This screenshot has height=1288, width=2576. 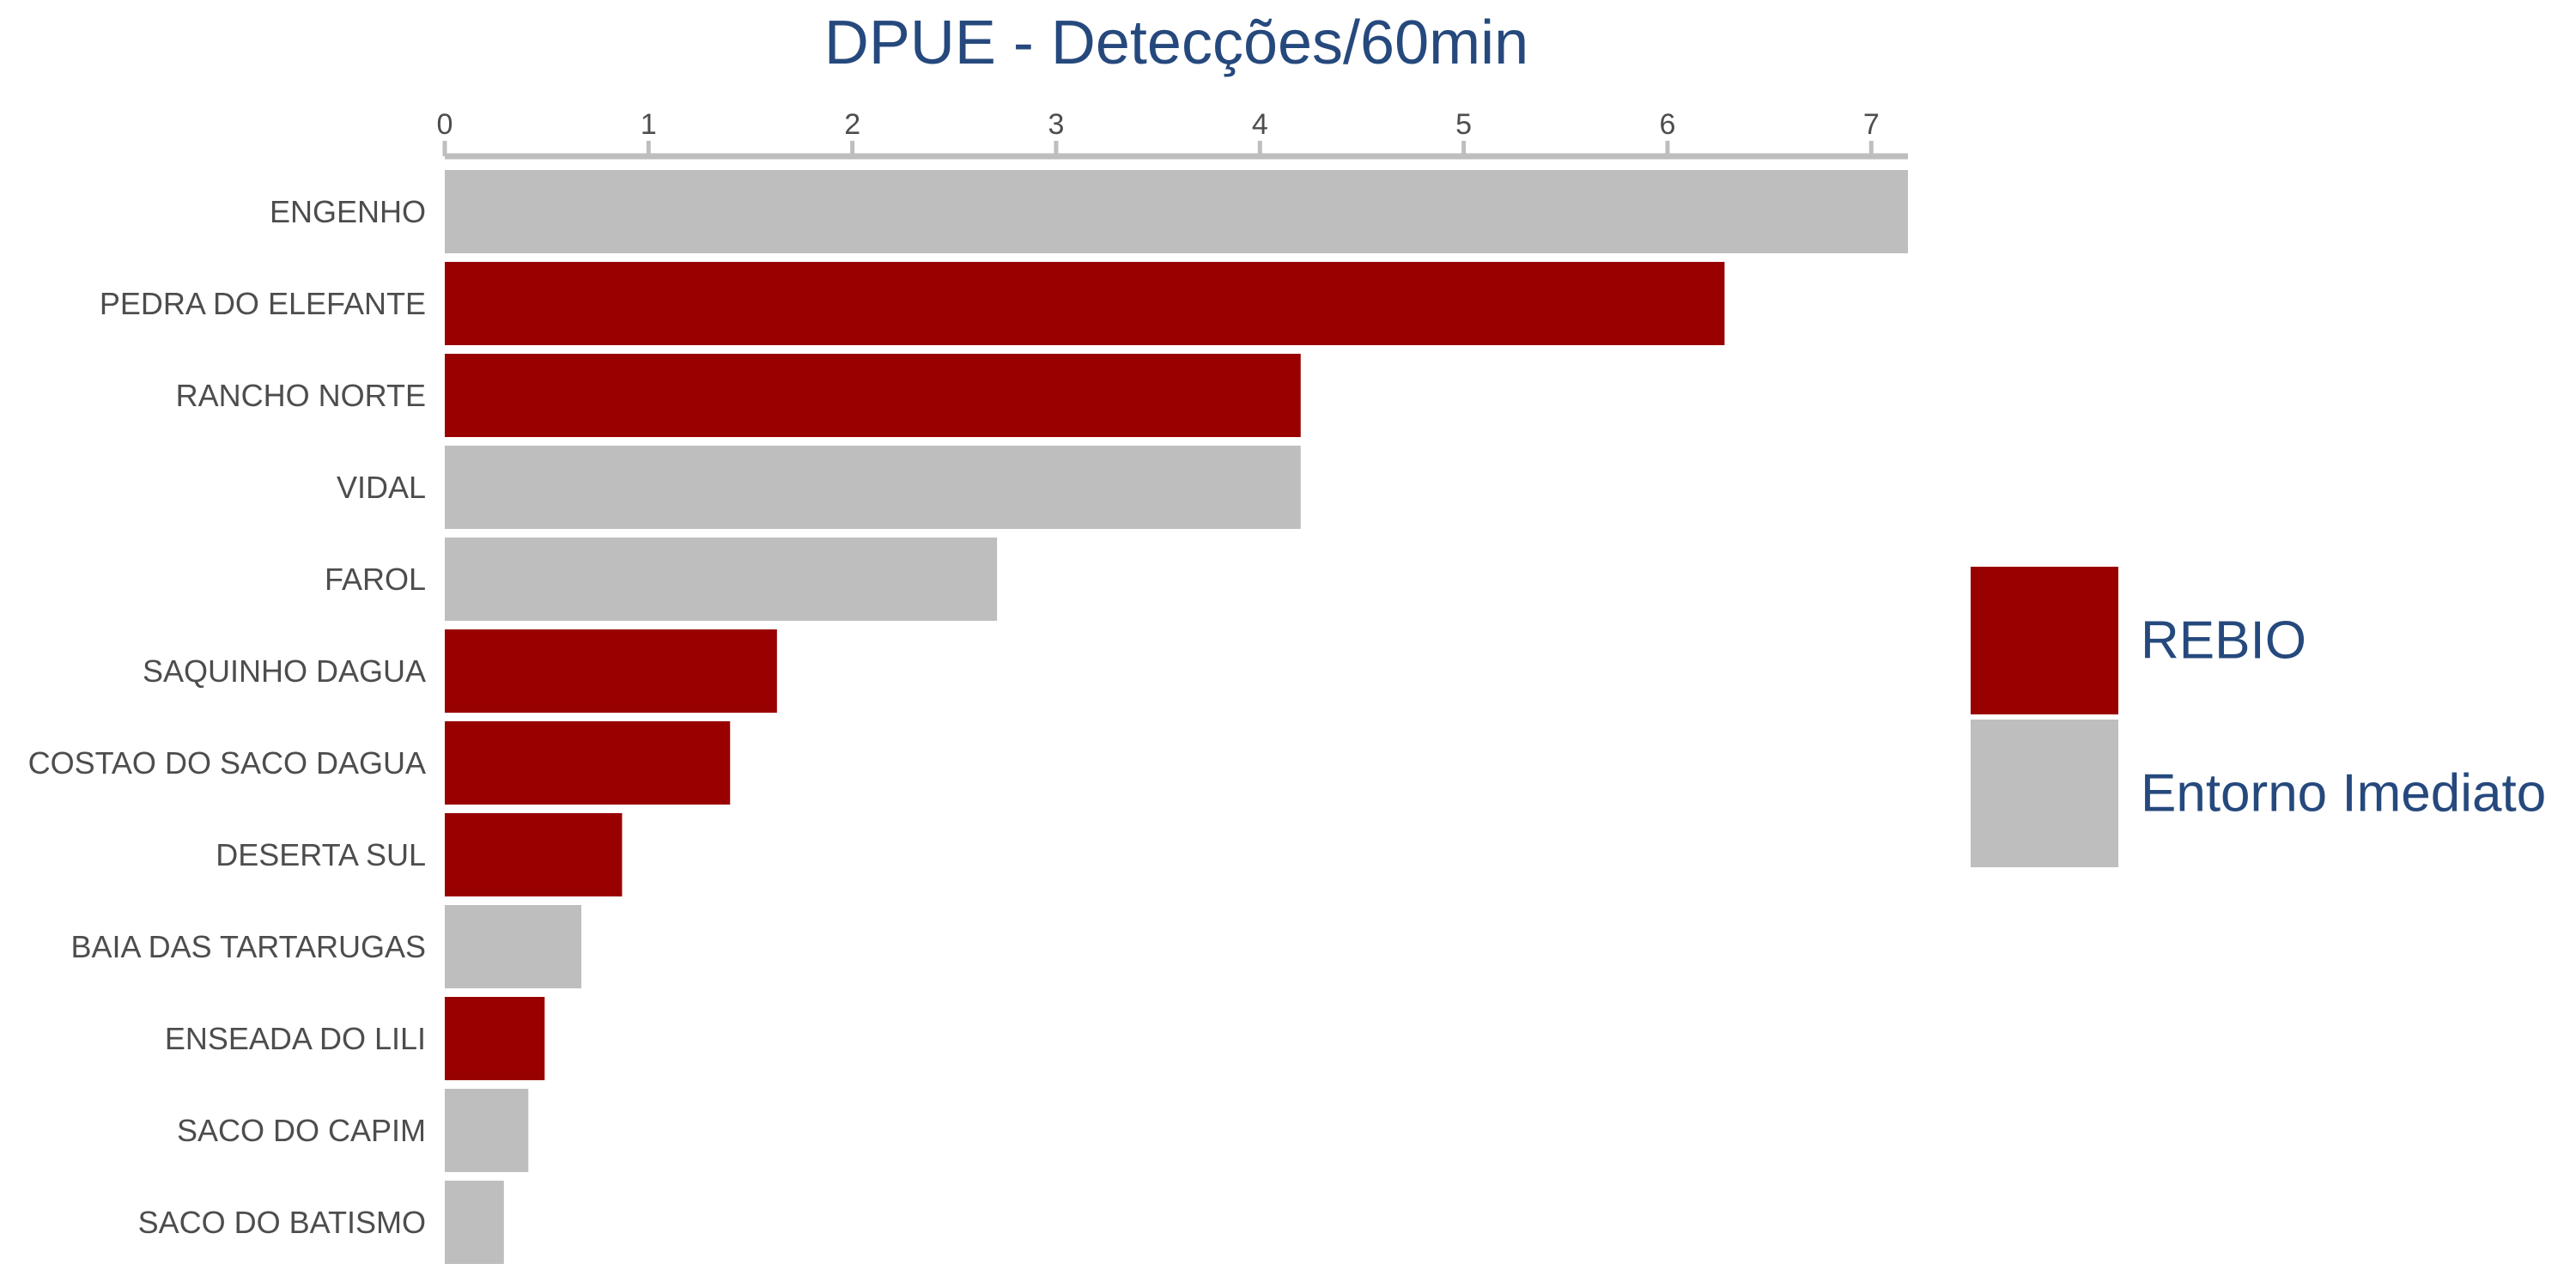 I want to click on bar-pedra-do-elefante, so click(x=1085, y=303).